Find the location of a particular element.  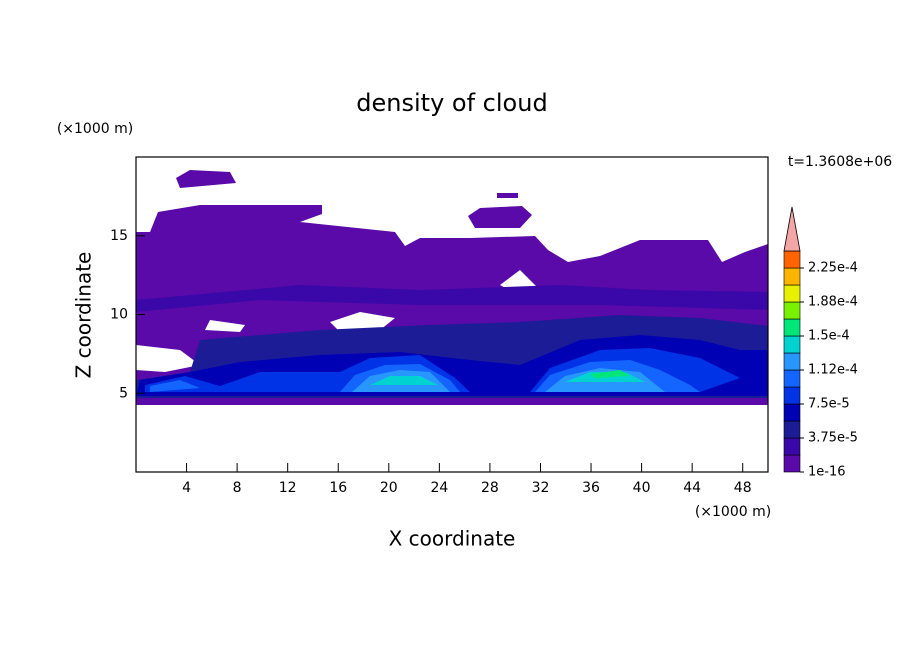

x-tick-label: 4 is located at coordinates (186, 488).